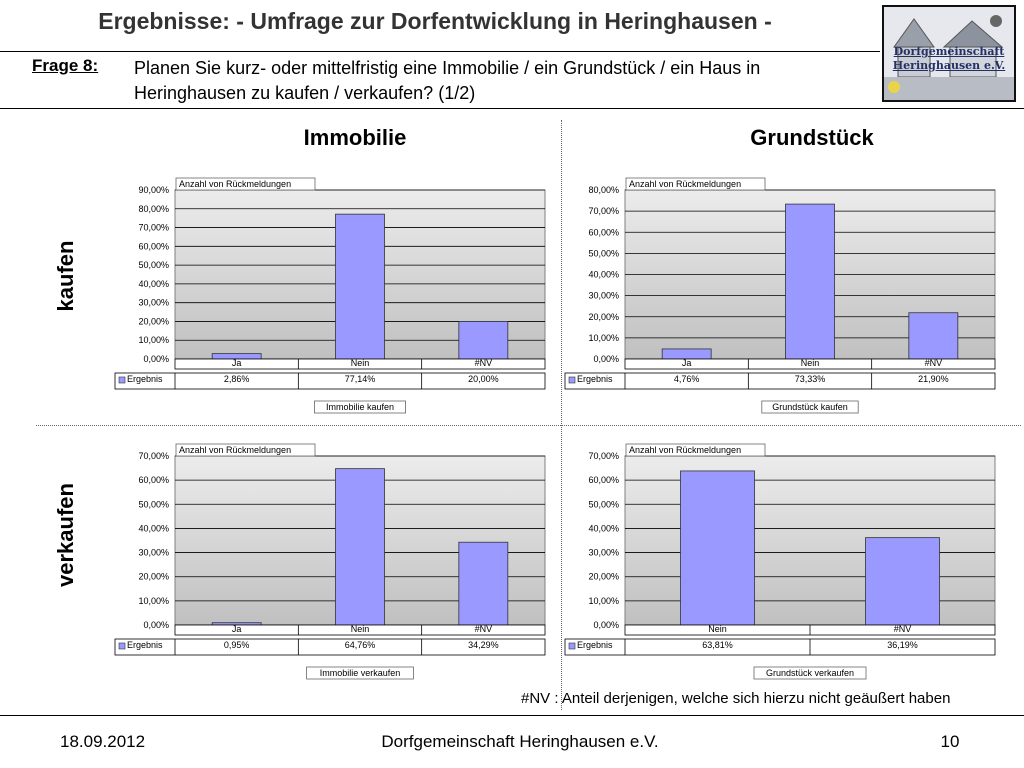 This screenshot has height=768, width=1024. What do you see at coordinates (483, 645) in the screenshot?
I see `data-label: 34,29%` at bounding box center [483, 645].